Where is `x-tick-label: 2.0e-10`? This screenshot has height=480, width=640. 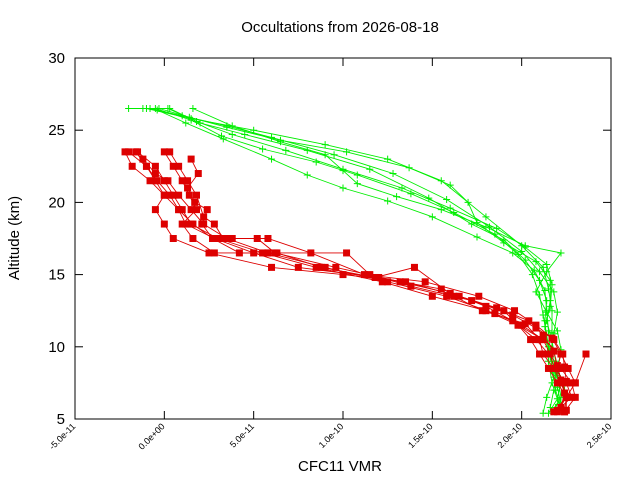
x-tick-label: 2.0e-10 is located at coordinates (509, 435).